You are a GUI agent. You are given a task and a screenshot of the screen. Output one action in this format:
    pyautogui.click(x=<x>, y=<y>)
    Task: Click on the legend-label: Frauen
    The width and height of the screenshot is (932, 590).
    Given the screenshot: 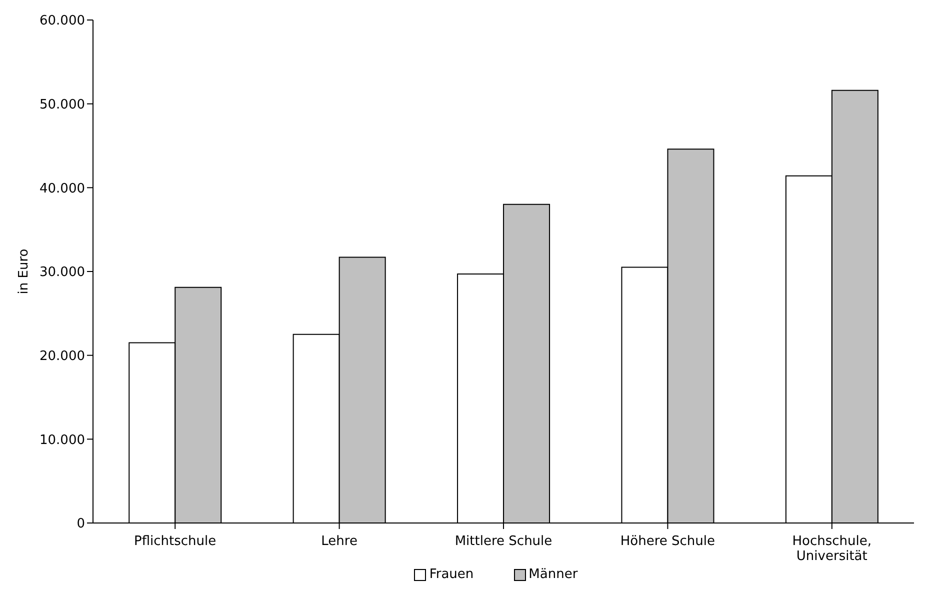 What is the action you would take?
    pyautogui.click(x=451, y=574)
    